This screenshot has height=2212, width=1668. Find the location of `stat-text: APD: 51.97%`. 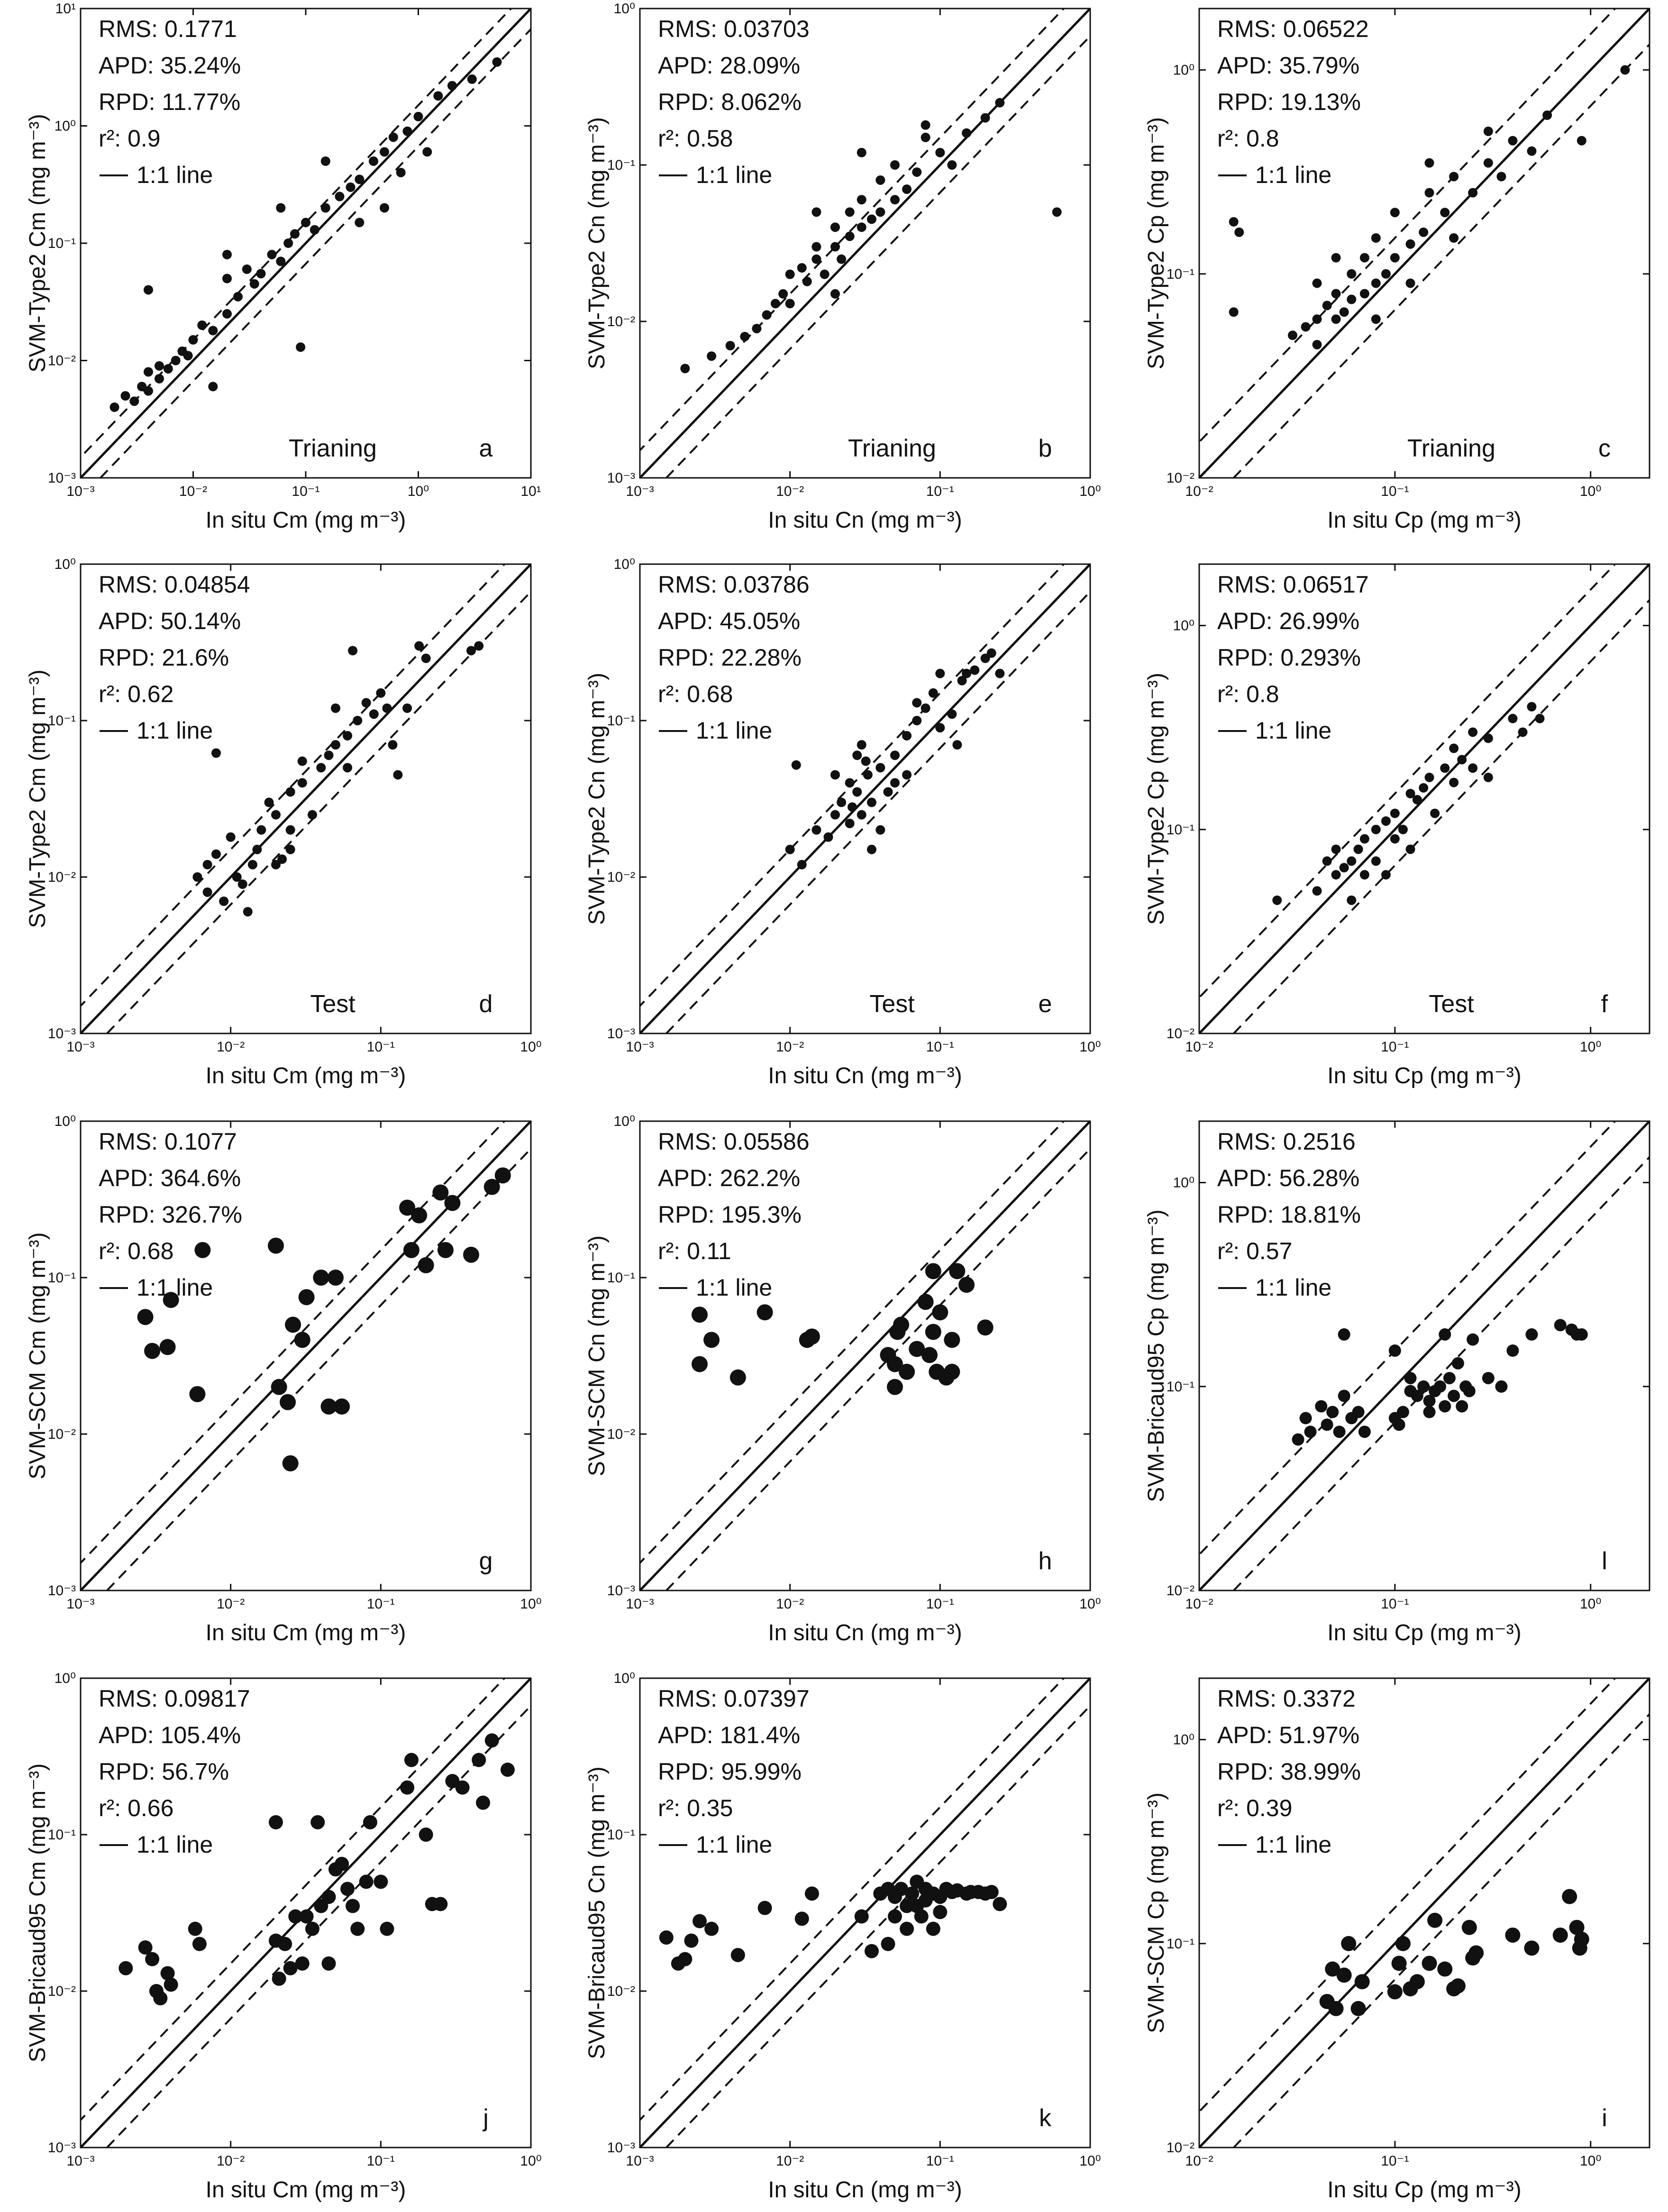

stat-text: APD: 51.97% is located at coordinates (1288, 1735).